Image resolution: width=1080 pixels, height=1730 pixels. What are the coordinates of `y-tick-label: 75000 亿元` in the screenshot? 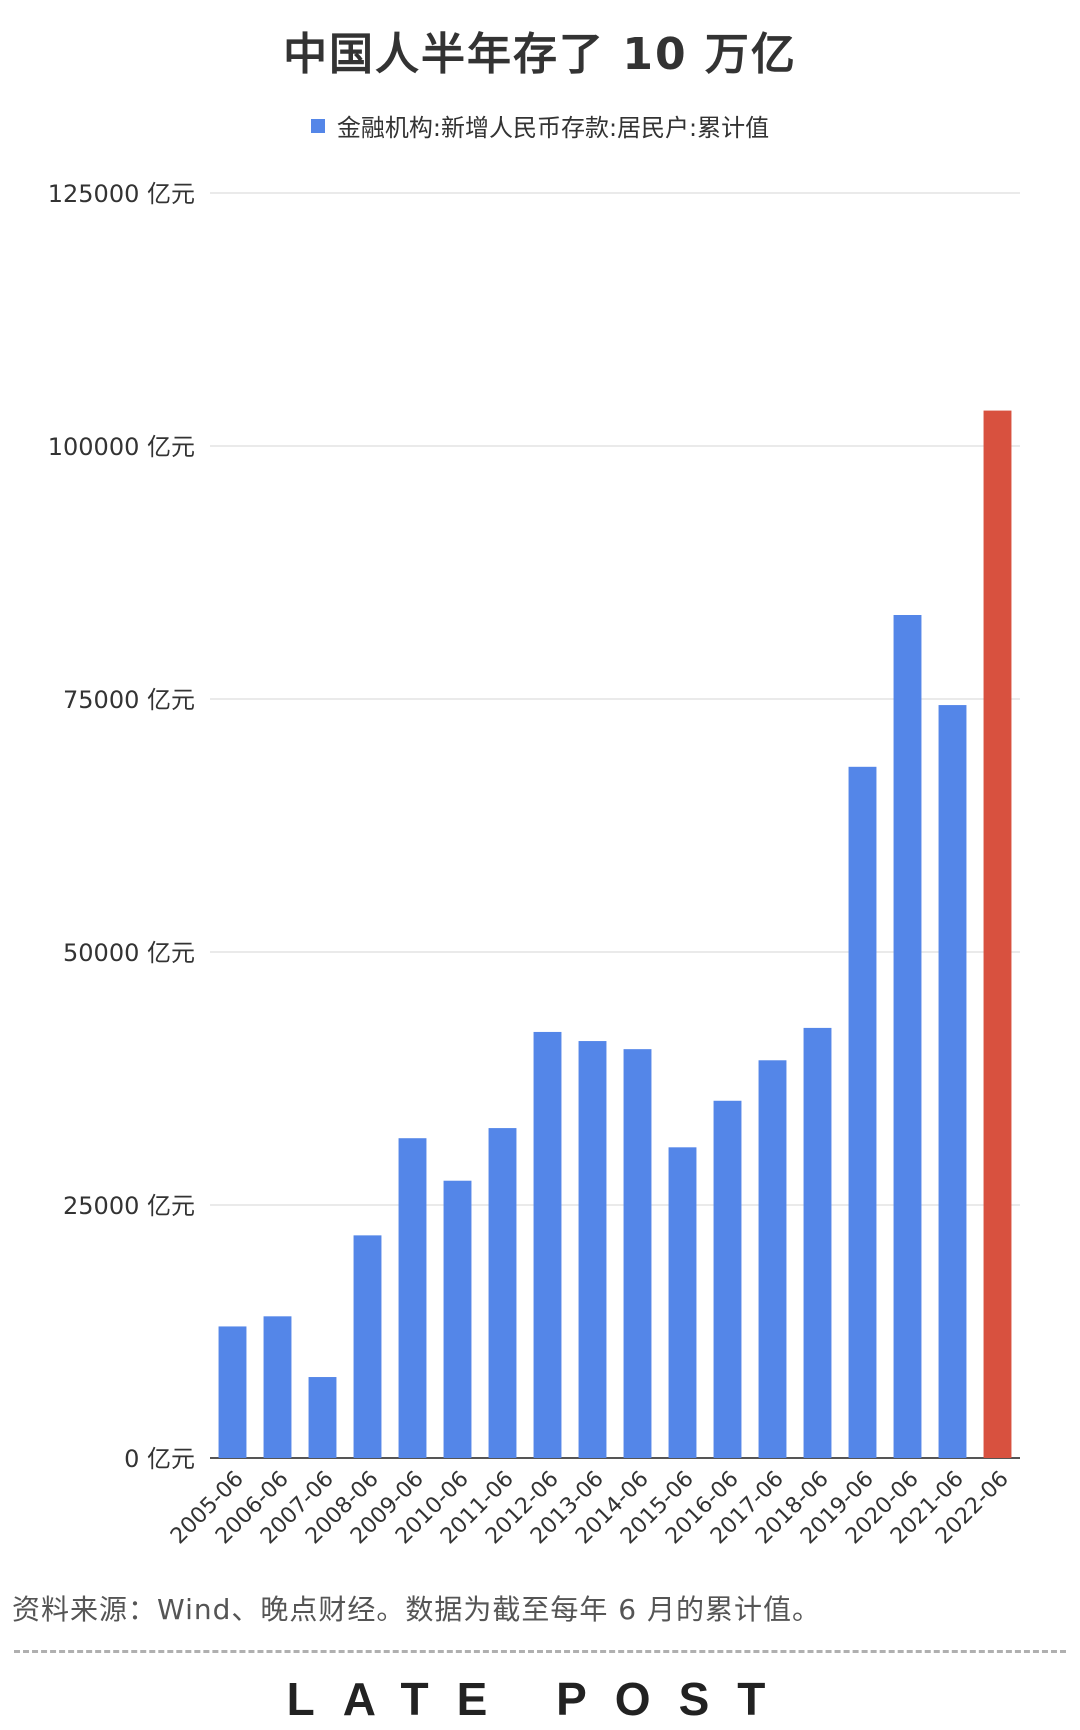 It's located at (129, 700).